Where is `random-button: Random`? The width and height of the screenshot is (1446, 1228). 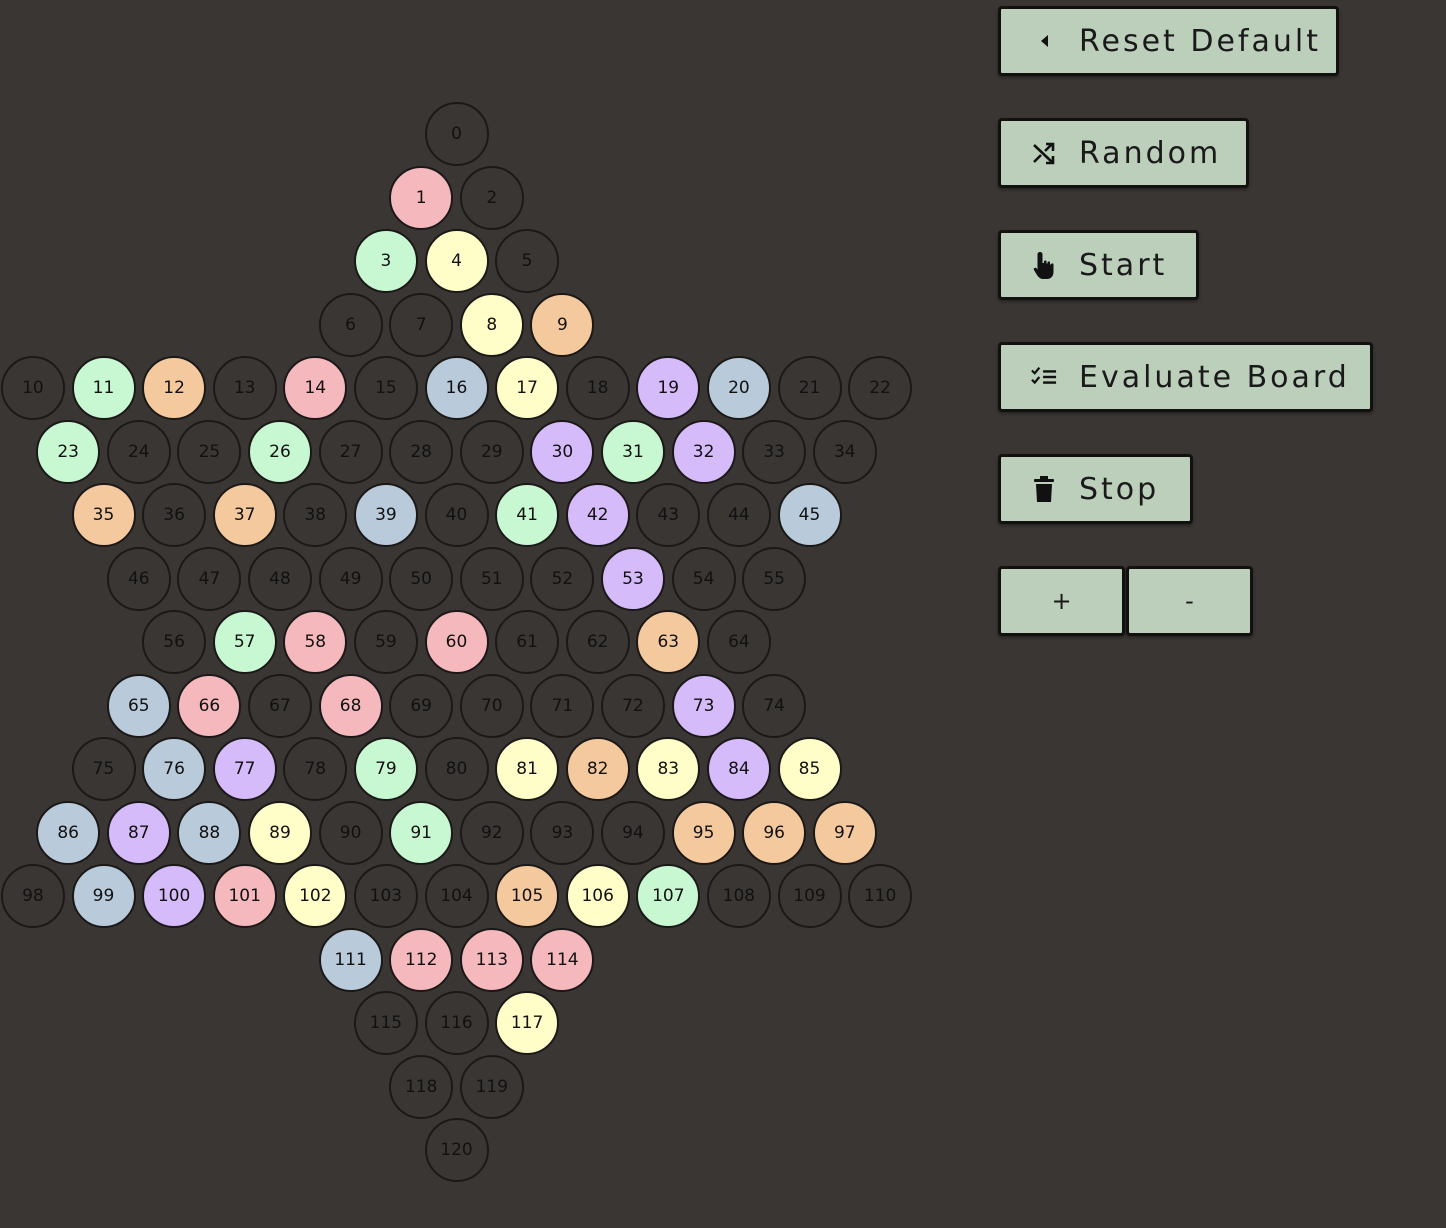
random-button: Random is located at coordinates (1123, 153).